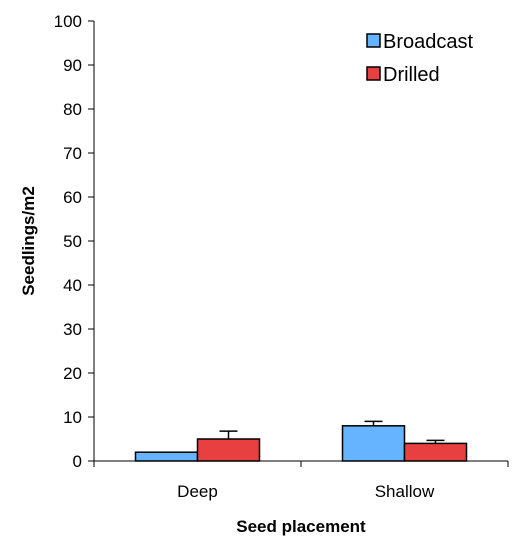  I want to click on y-tick-label: 30, so click(72, 329).